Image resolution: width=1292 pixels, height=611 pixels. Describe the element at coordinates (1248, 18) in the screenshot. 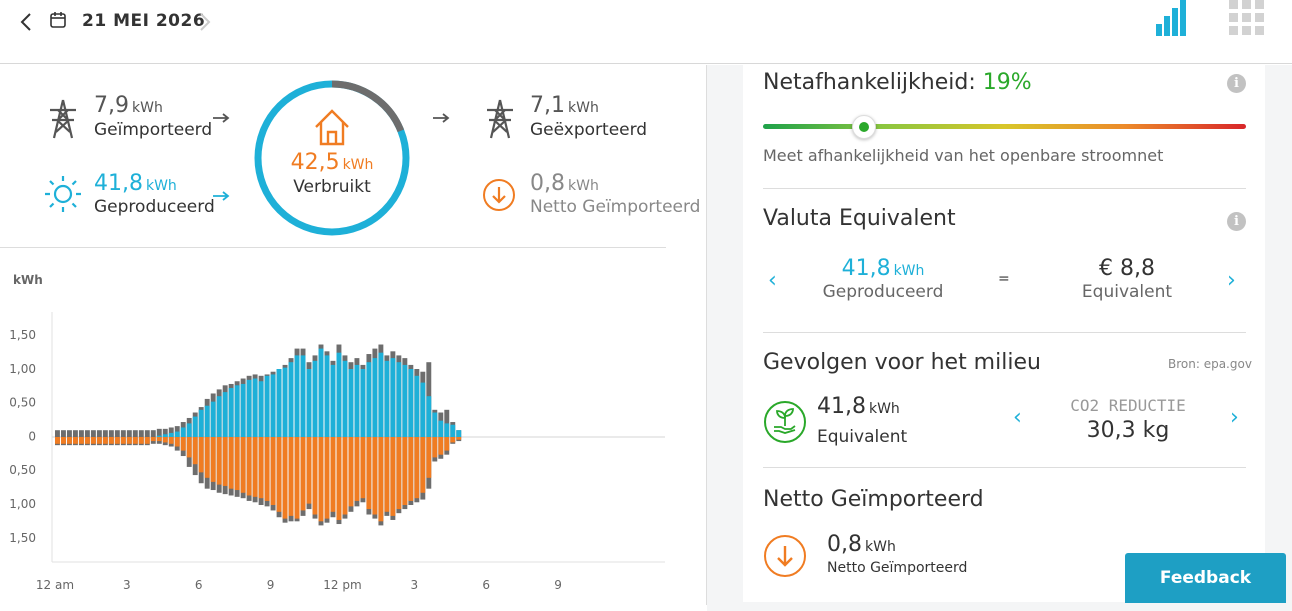

I see `grid-view-icon` at that location.